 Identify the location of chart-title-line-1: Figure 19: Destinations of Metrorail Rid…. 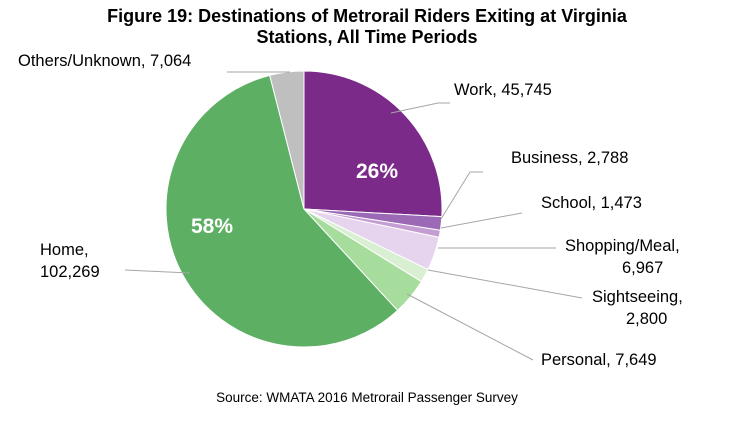
(367, 16).